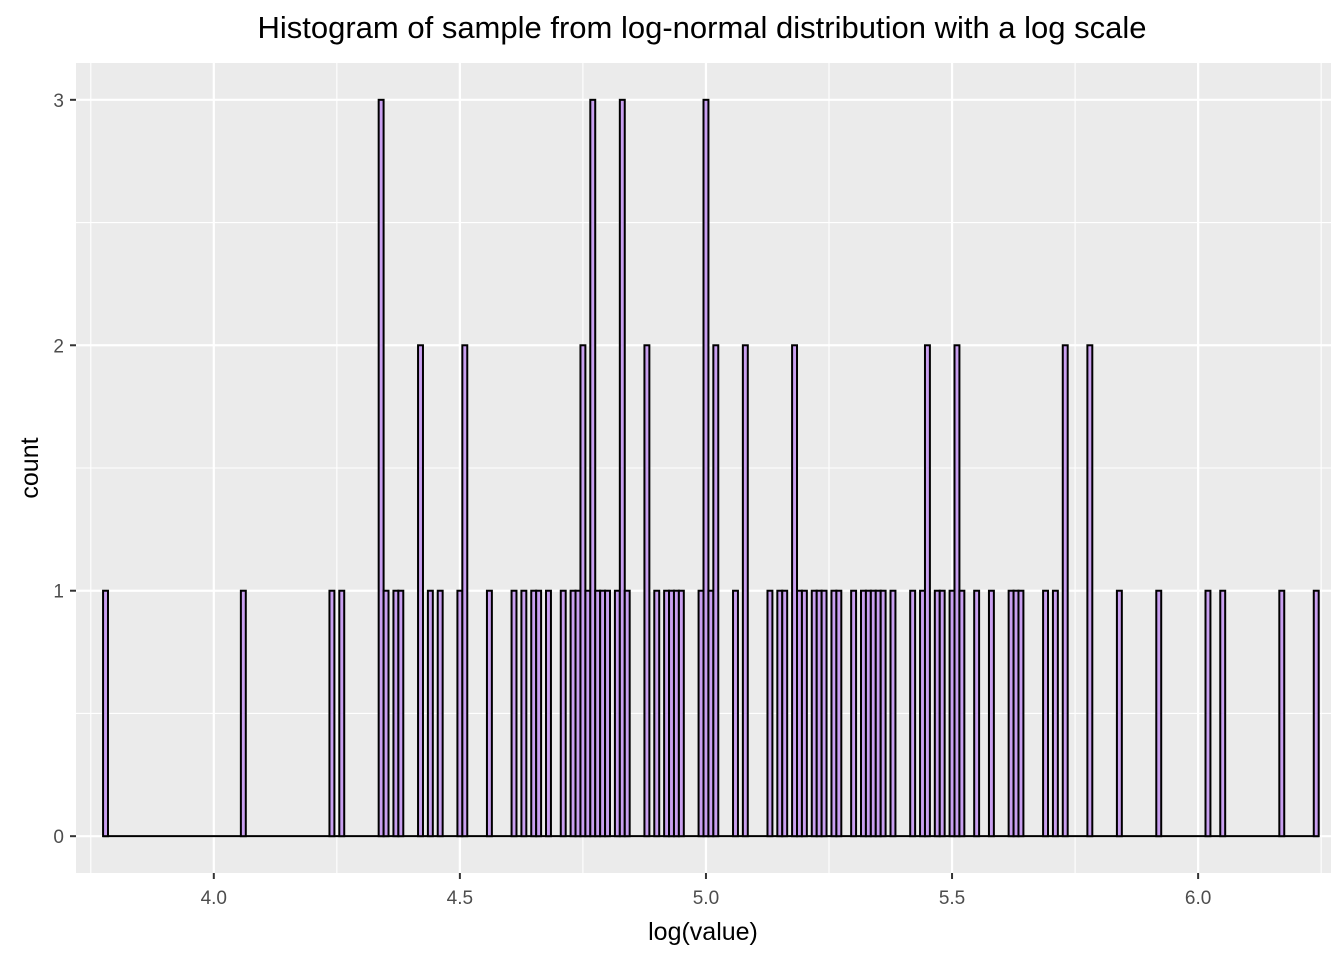 This screenshot has height=960, width=1344. Describe the element at coordinates (58, 592) in the screenshot. I see `y-tick-label: 1` at that location.